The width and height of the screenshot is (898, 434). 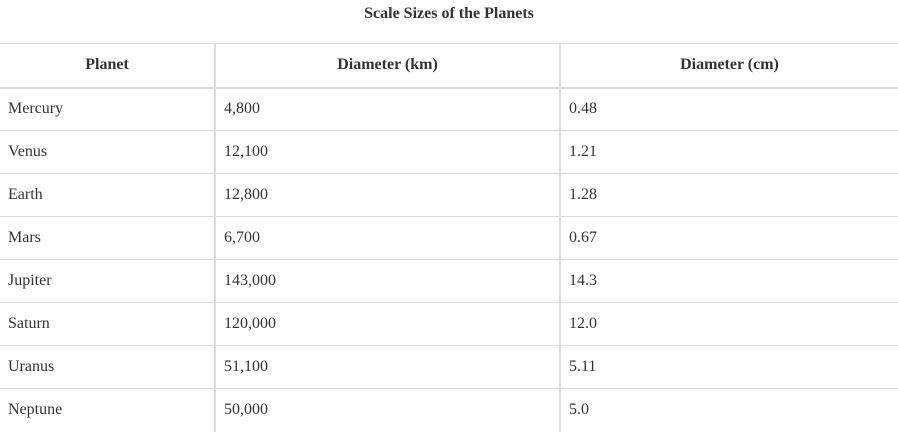 What do you see at coordinates (387, 109) in the screenshot?
I see `table-cell: 4,800` at bounding box center [387, 109].